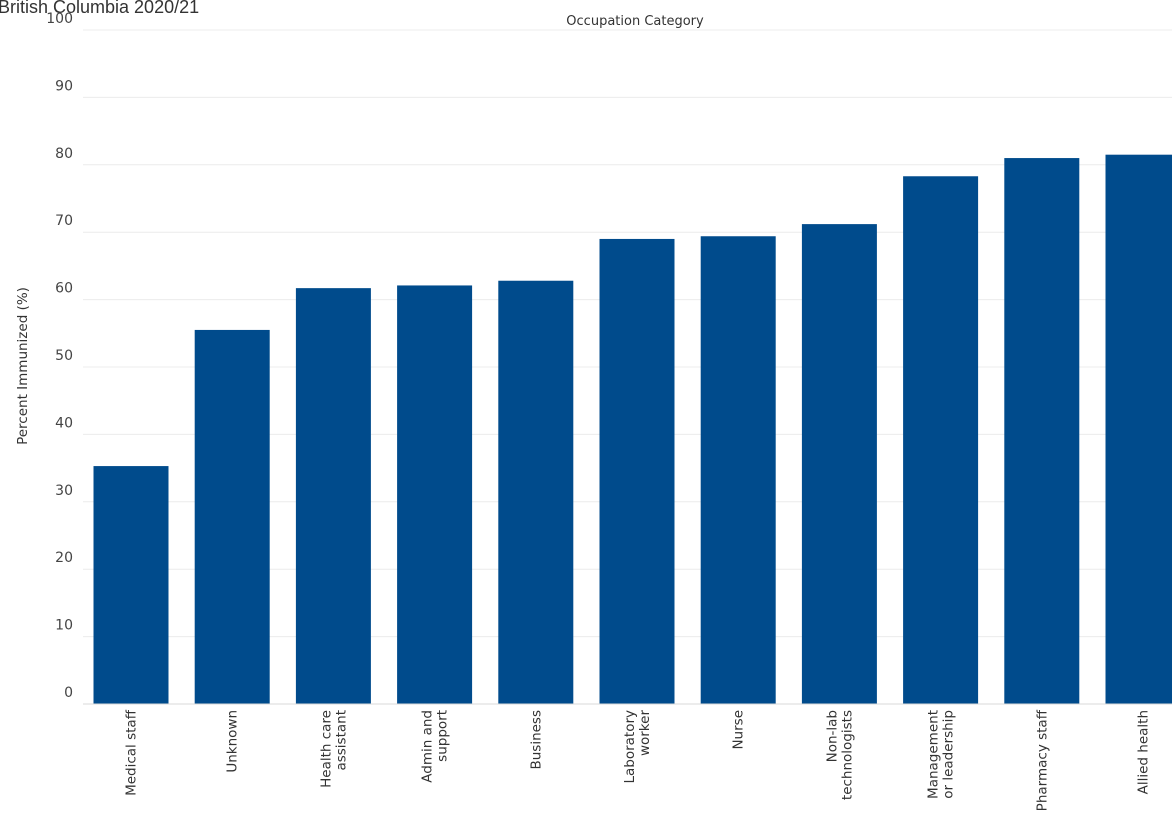 This screenshot has height=835, width=1172. I want to click on x-category-label: Medical staff, so click(132, 752).